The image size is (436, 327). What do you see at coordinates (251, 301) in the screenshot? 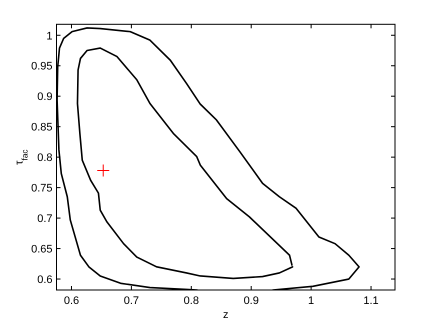
I see `x-tick-label: 0.9` at bounding box center [251, 301].